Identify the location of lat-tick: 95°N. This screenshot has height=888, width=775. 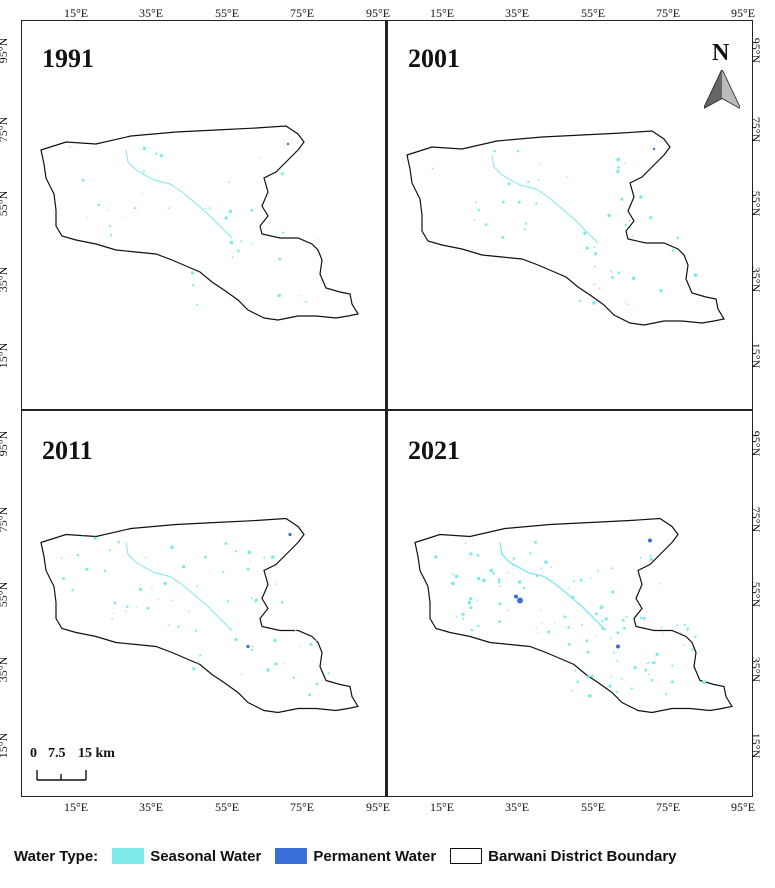
(5, 50).